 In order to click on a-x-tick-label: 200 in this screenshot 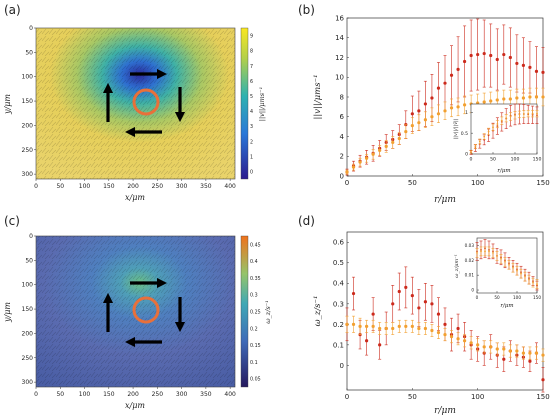, I will do `click(133, 186)`.